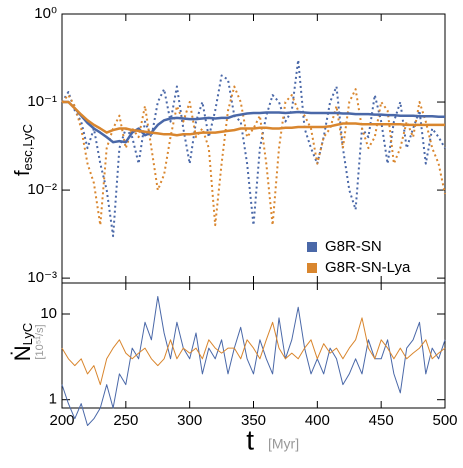  Describe the element at coordinates (23, 173) in the screenshot. I see `y-label-main: f` at that location.